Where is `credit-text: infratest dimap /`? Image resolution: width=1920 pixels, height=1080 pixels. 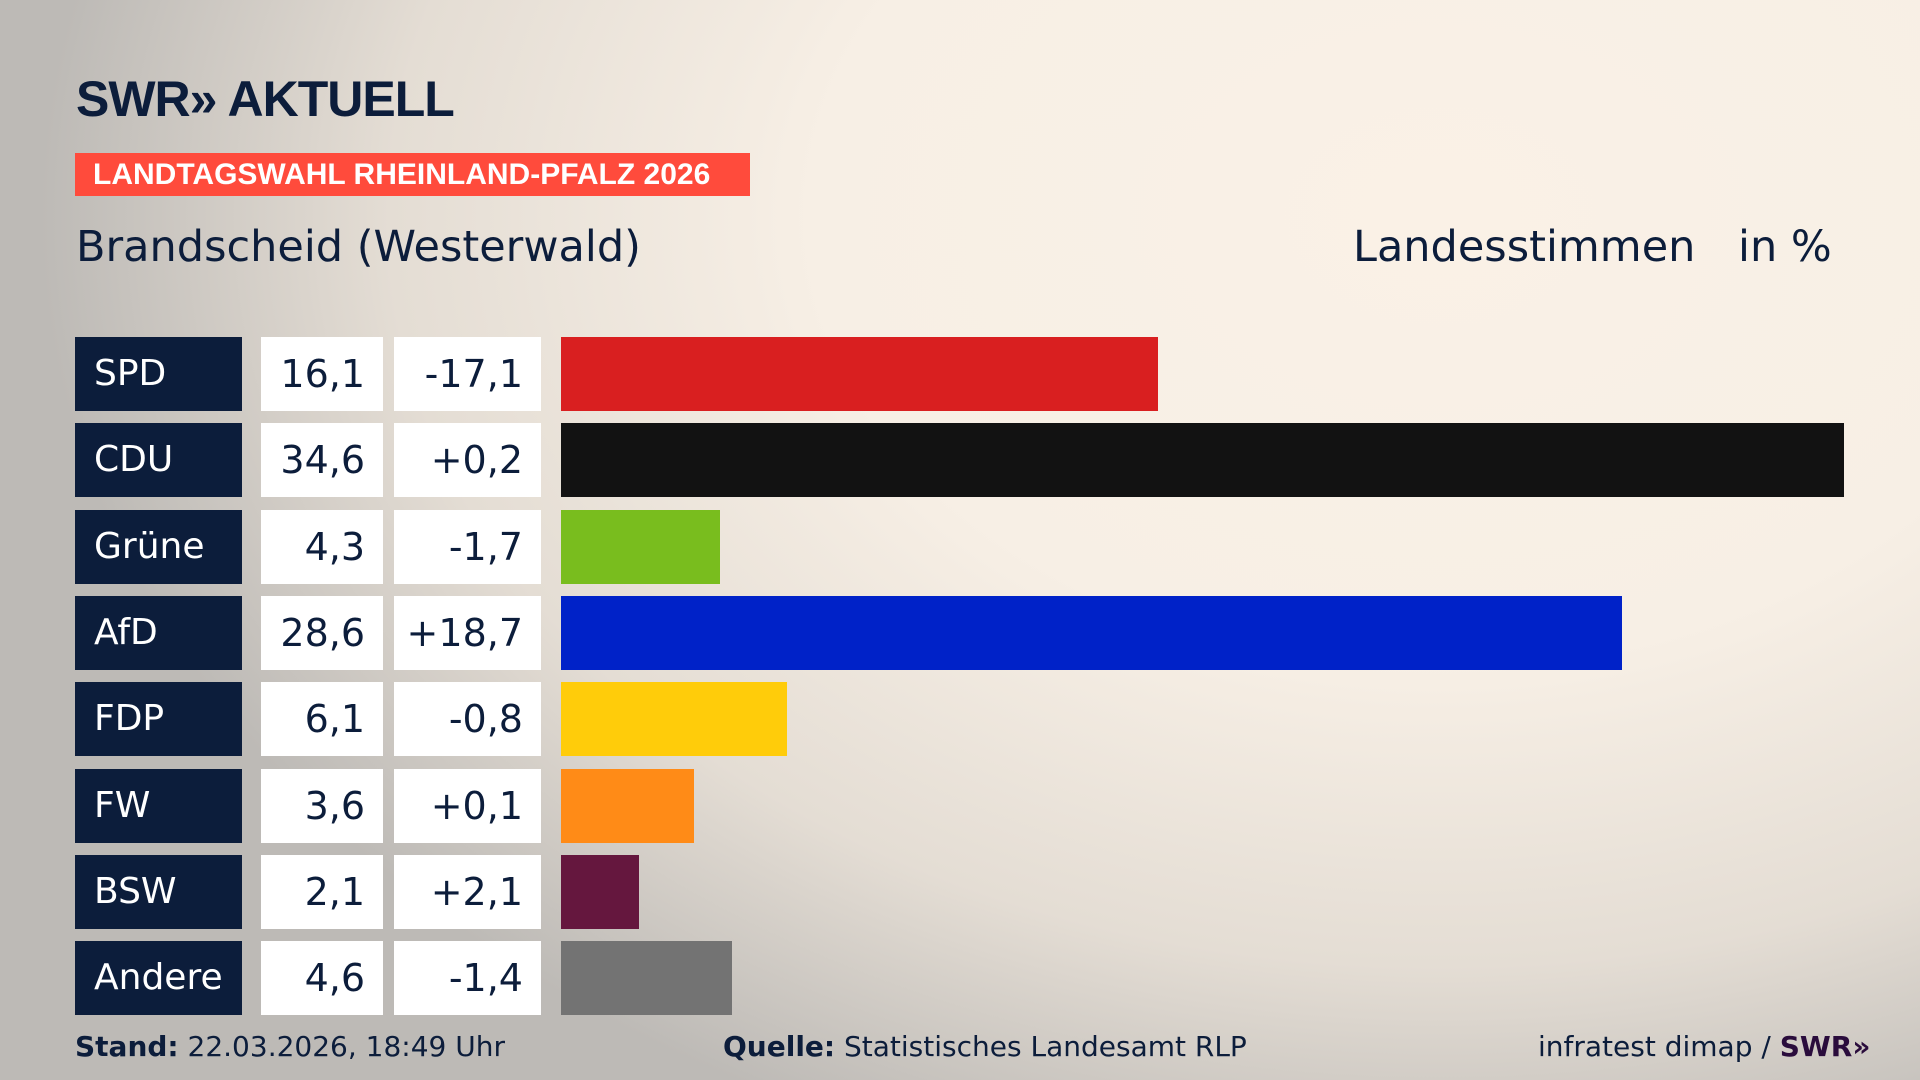 credit-text: infratest dimap / is located at coordinates (1654, 1046).